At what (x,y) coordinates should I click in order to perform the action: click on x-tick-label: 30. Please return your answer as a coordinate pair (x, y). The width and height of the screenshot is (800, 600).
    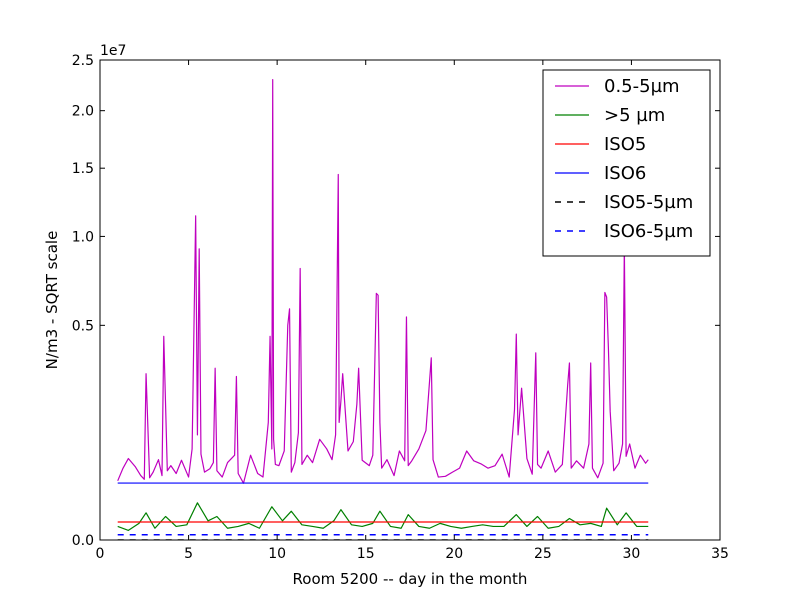
    Looking at the image, I should click on (632, 554).